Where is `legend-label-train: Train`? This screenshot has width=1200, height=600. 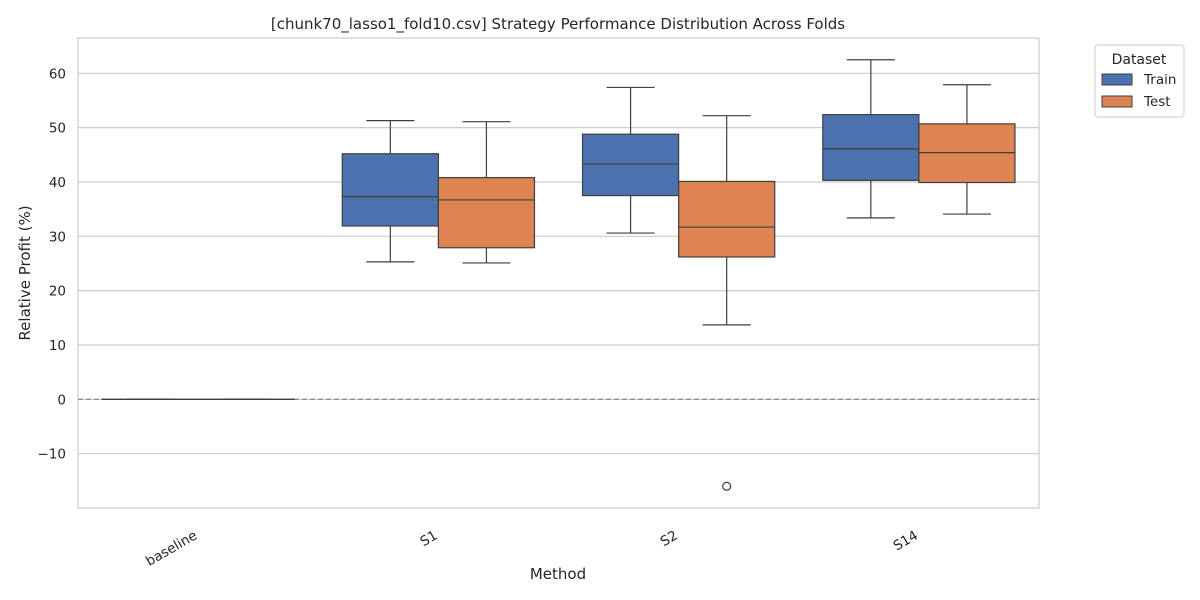 legend-label-train: Train is located at coordinates (1159, 80).